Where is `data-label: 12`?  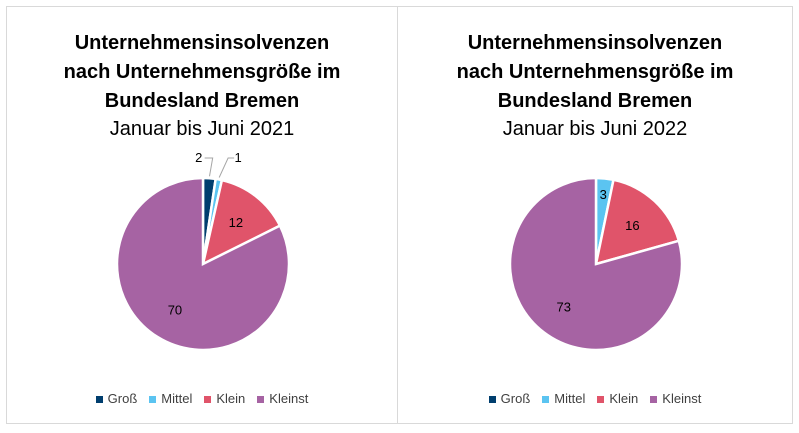 data-label: 12 is located at coordinates (236, 222).